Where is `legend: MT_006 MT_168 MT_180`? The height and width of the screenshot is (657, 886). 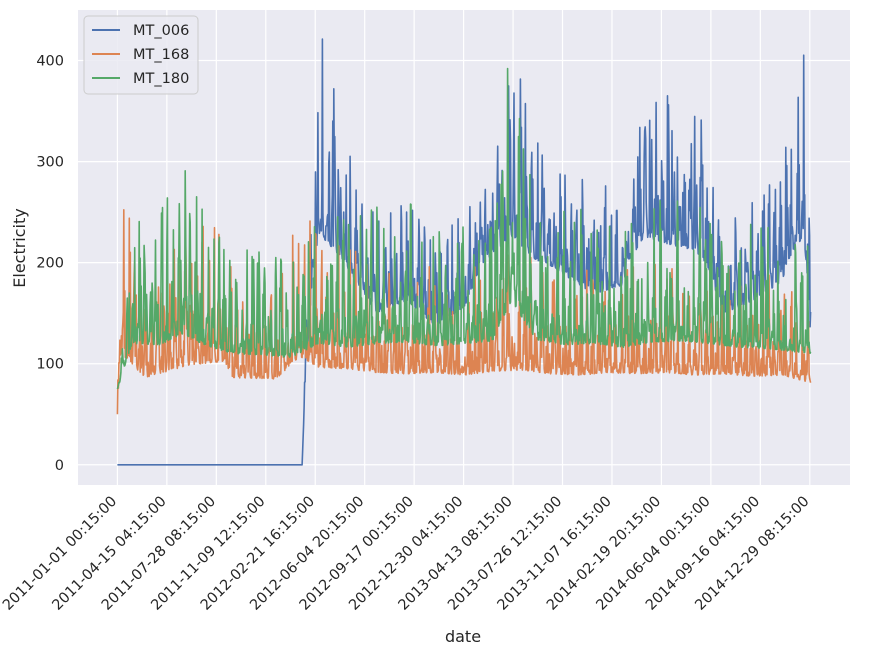 legend: MT_006 MT_168 MT_180 is located at coordinates (141, 55).